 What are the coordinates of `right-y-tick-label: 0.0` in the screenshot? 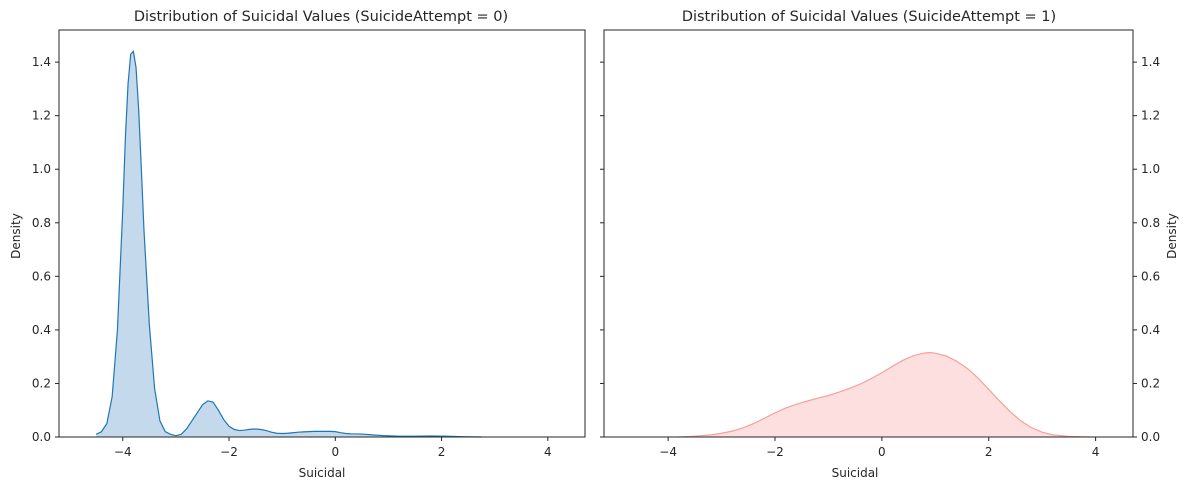 It's located at (1150, 437).